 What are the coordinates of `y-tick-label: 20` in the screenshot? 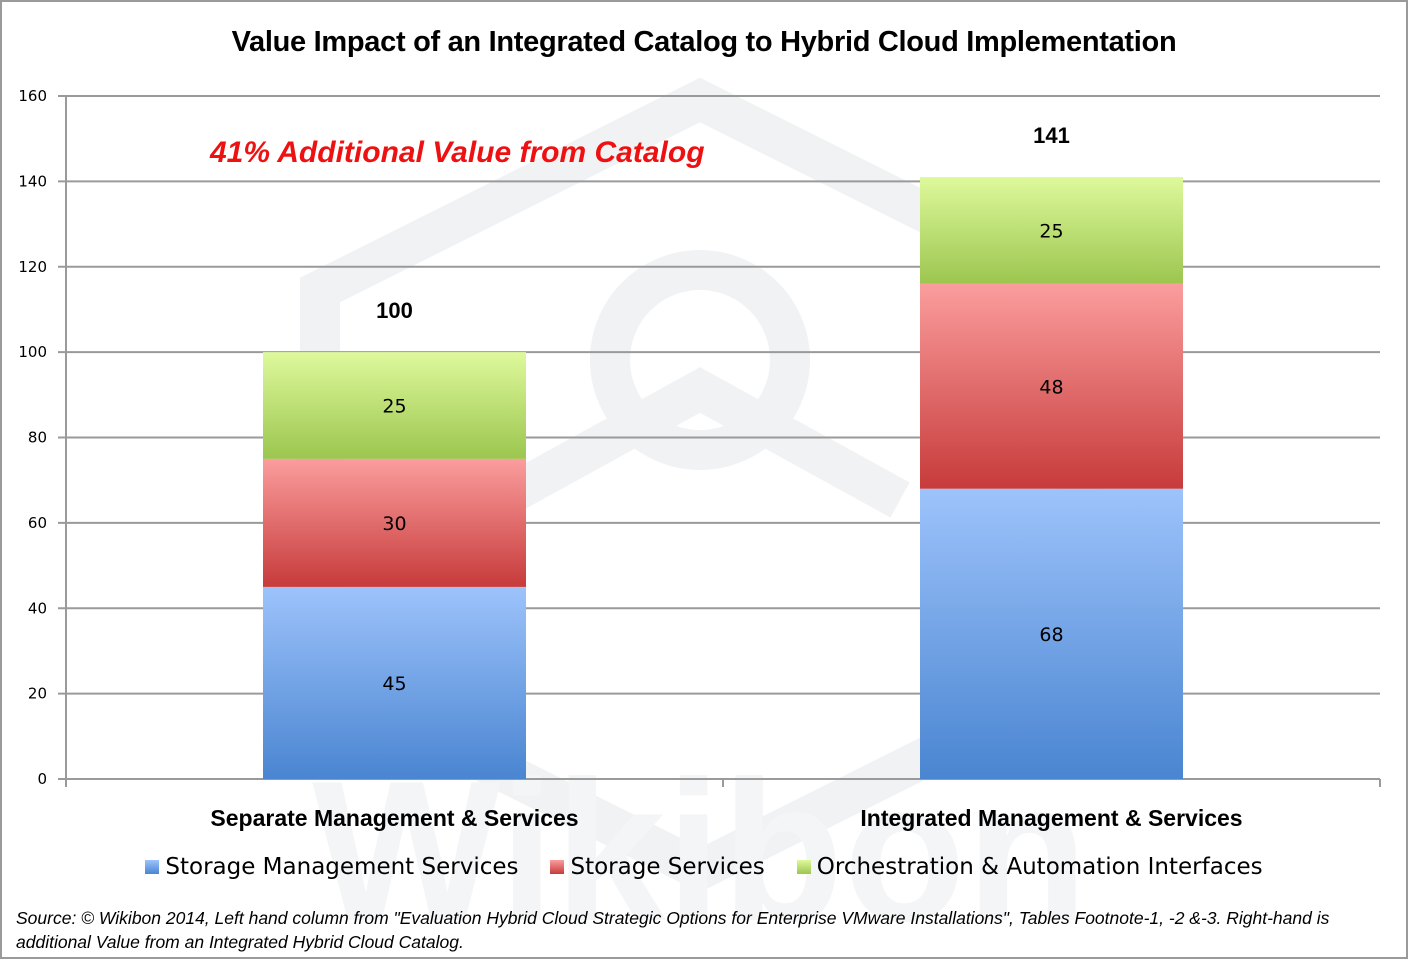 It's located at (37, 694).